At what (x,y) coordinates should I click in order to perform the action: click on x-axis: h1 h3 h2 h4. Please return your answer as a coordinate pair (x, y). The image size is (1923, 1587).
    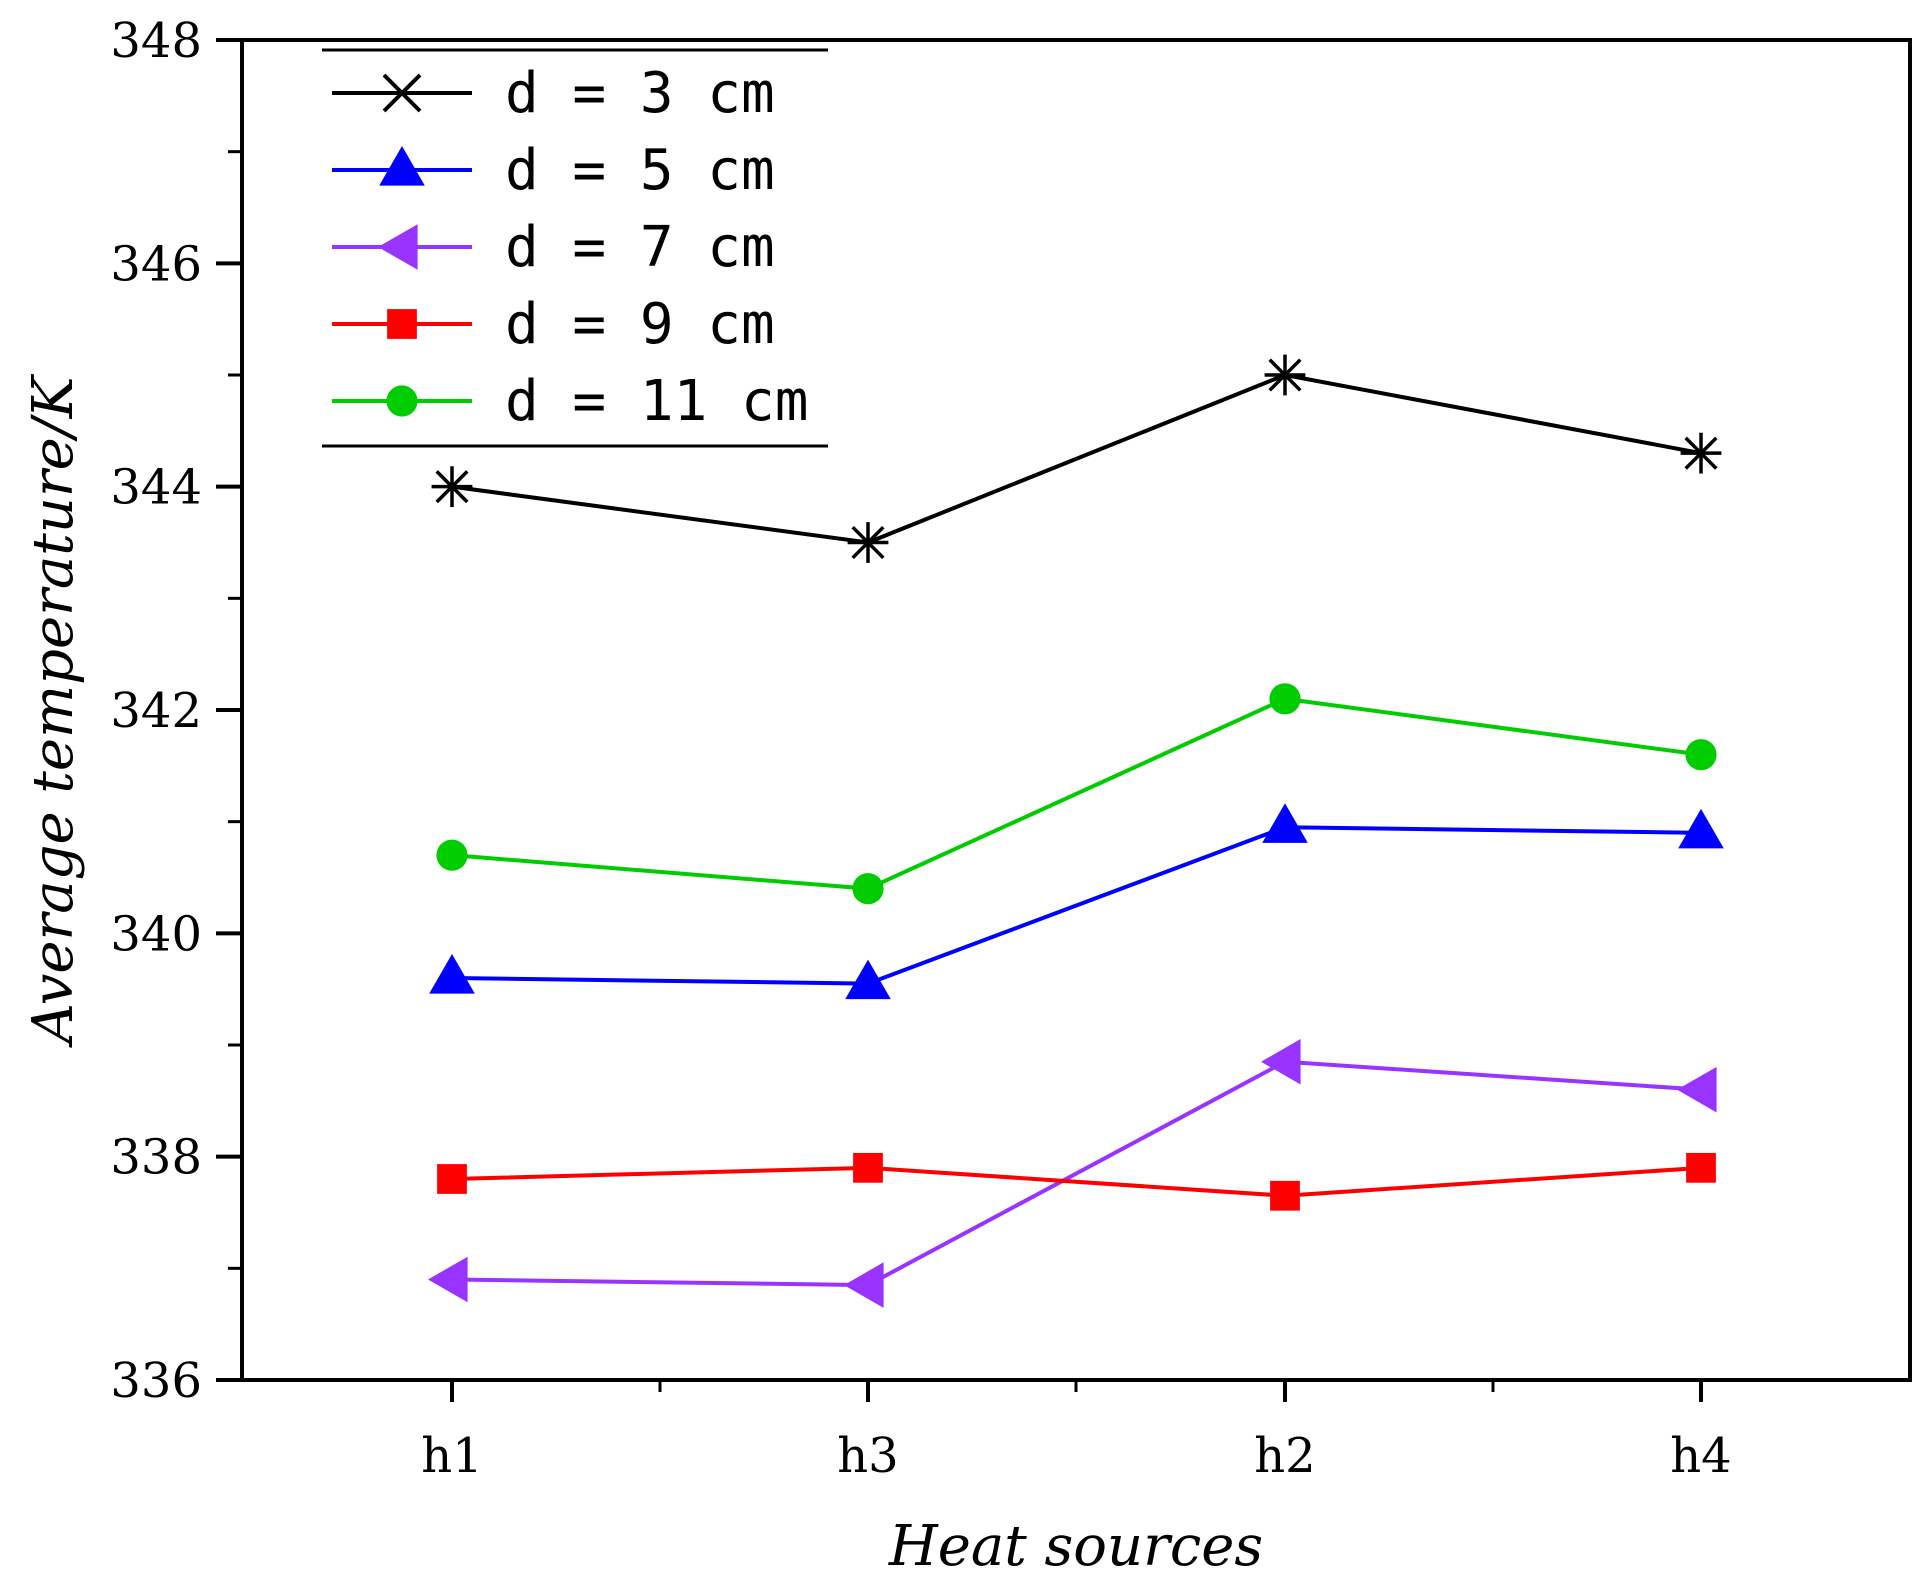
    Looking at the image, I should click on (1076, 1432).